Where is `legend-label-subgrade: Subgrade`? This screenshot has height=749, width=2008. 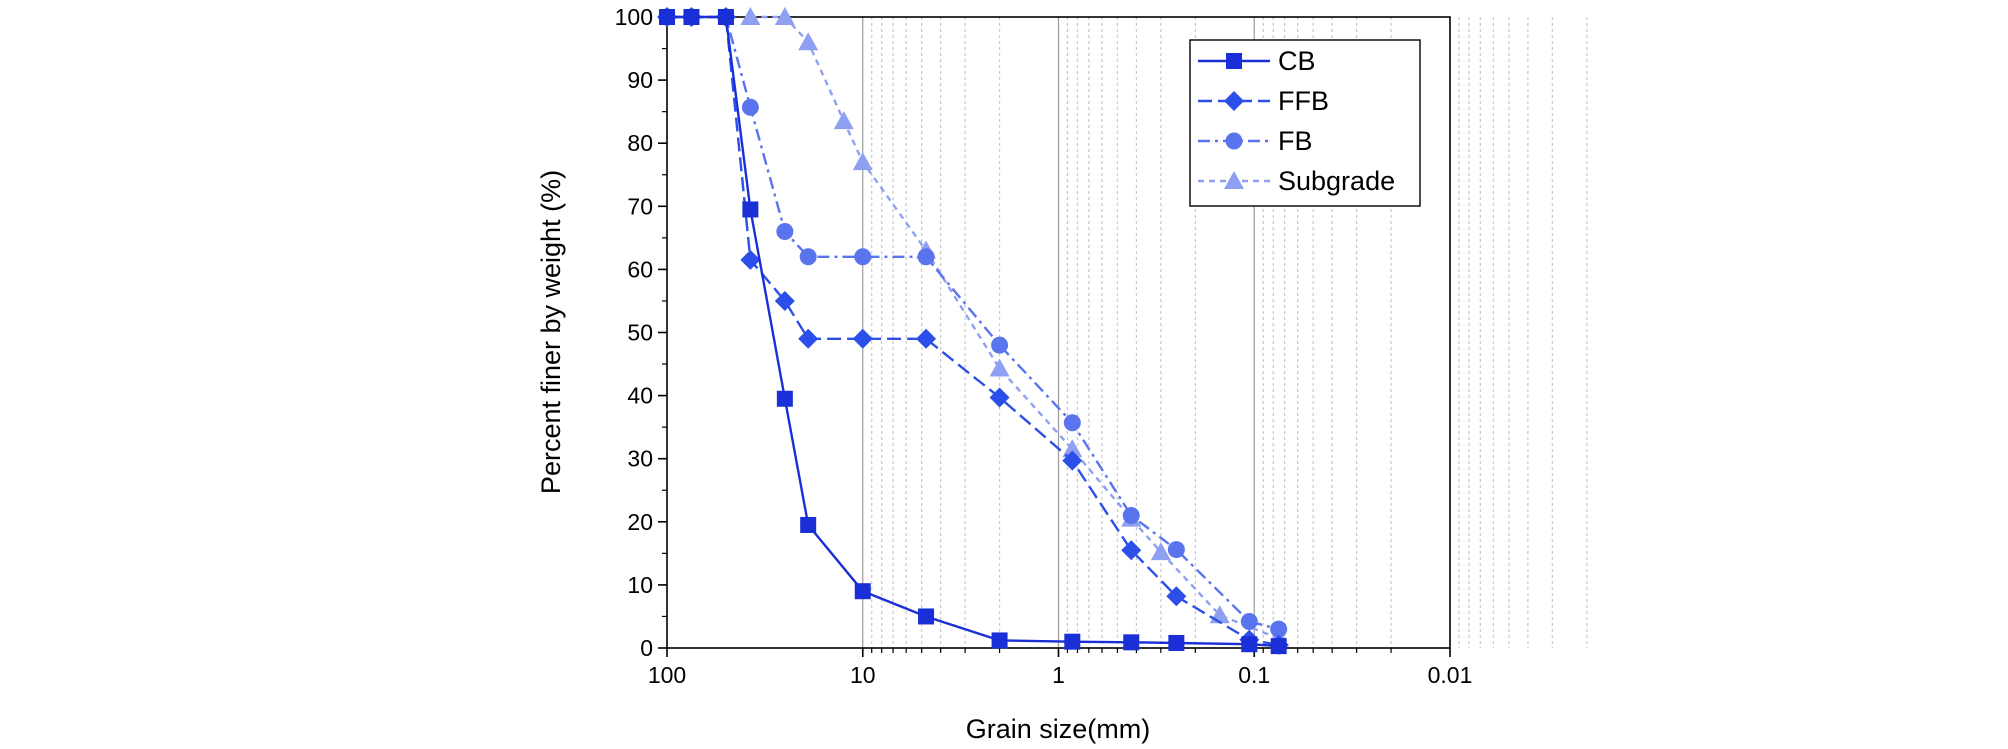
legend-label-subgrade: Subgrade is located at coordinates (1336, 181).